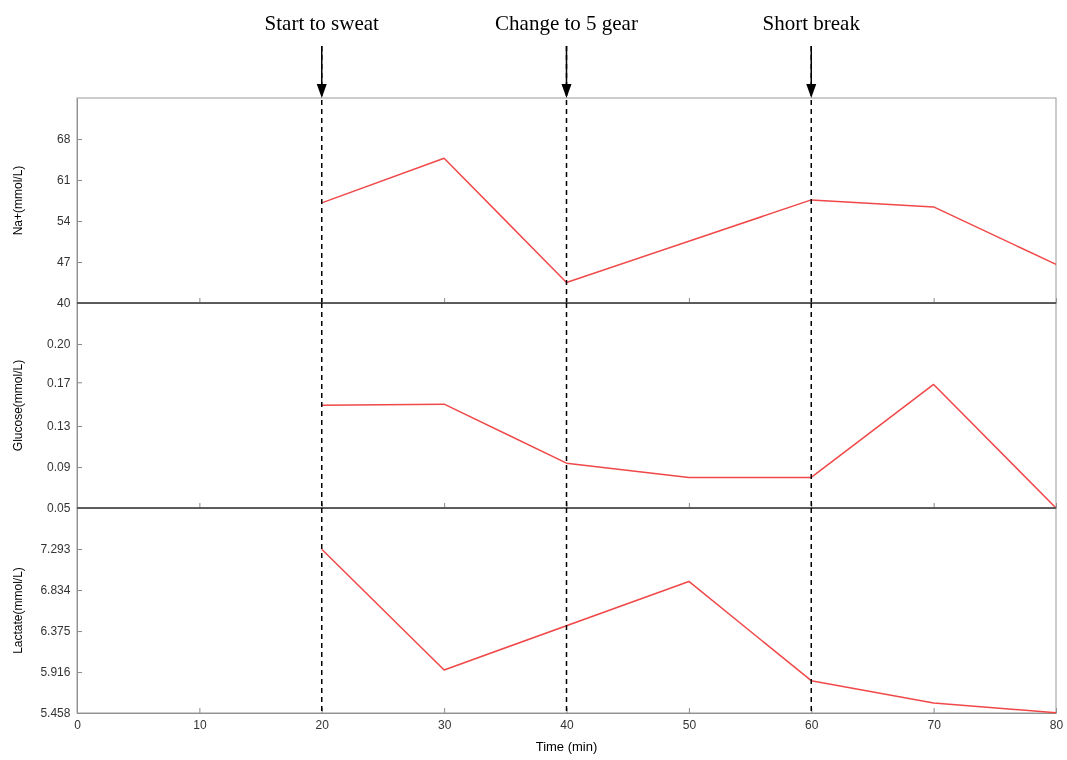 The image size is (1067, 760). Describe the element at coordinates (322, 725) in the screenshot. I see `x-tick-label: 20` at that location.